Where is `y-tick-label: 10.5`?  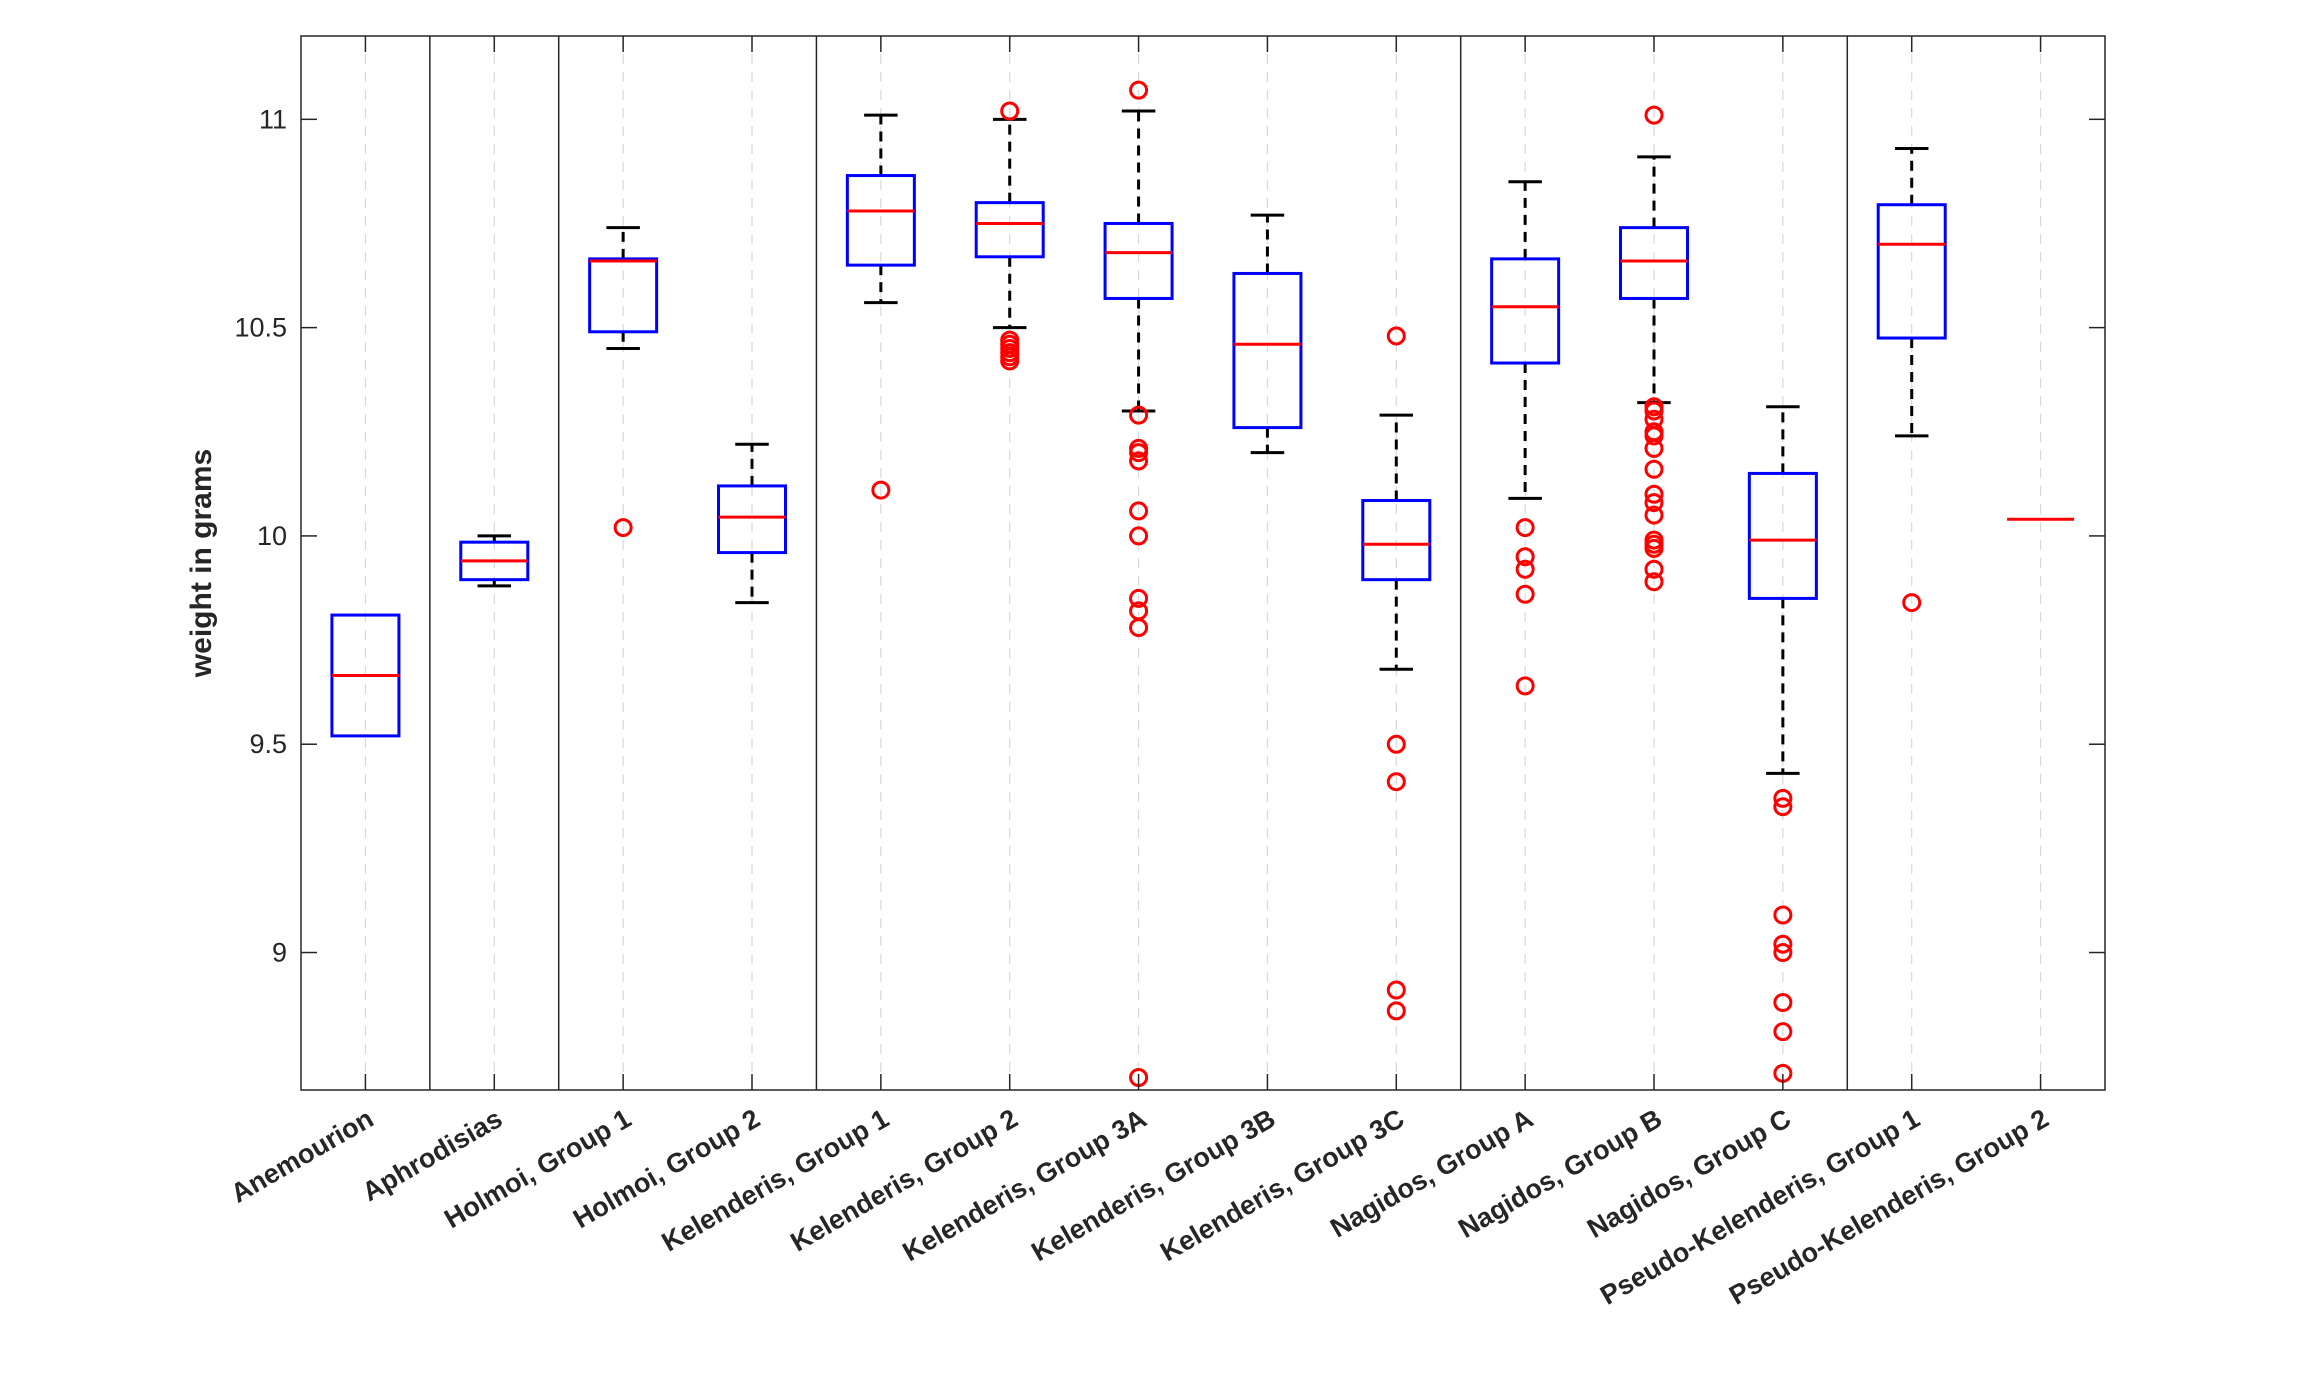
y-tick-label: 10.5 is located at coordinates (260, 328).